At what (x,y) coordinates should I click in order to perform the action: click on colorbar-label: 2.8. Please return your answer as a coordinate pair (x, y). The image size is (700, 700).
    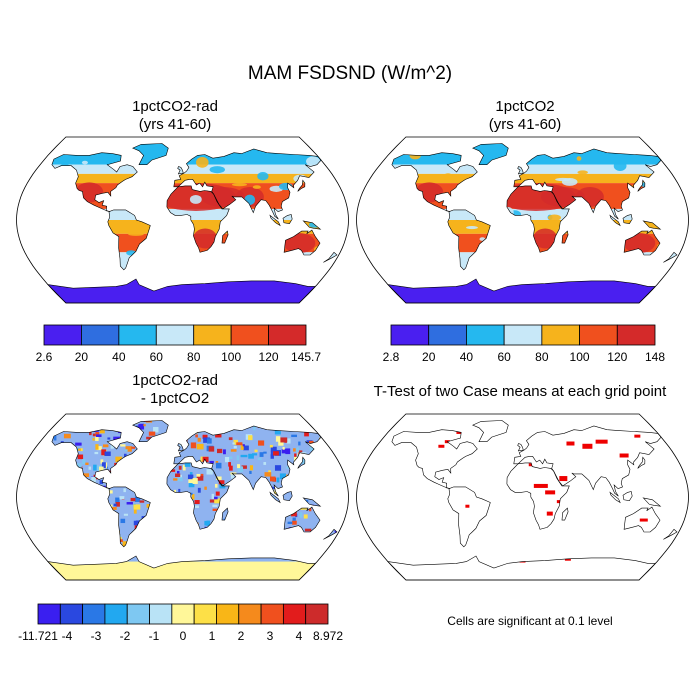
    Looking at the image, I should click on (391, 357).